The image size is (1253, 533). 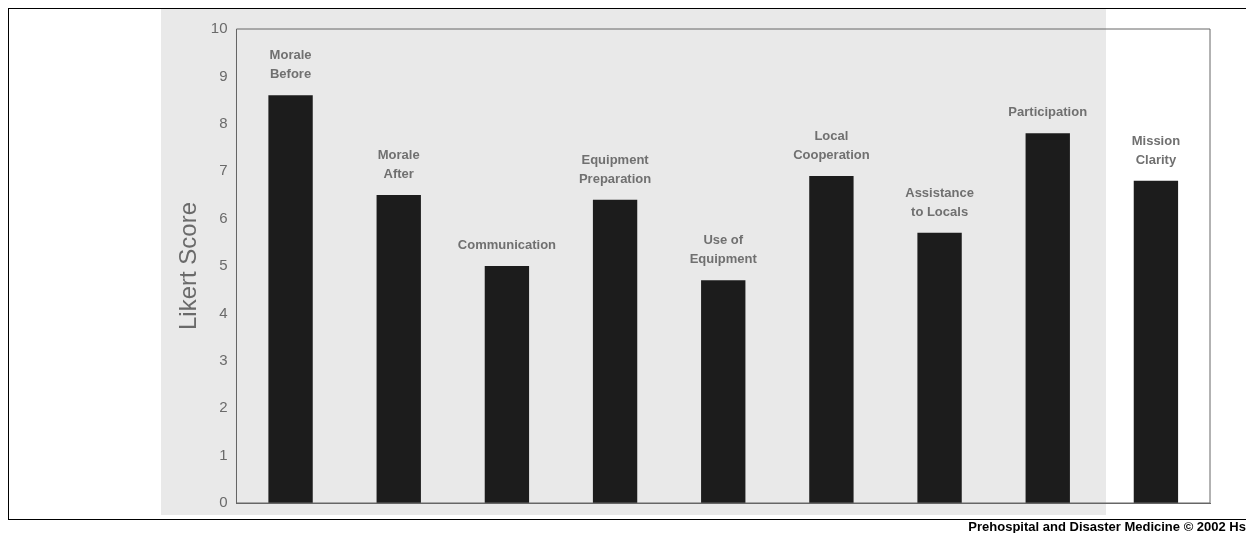 I want to click on text: Prehospital and Disaster Medicine © 2002 Hs, so click(x=1107, y=526).